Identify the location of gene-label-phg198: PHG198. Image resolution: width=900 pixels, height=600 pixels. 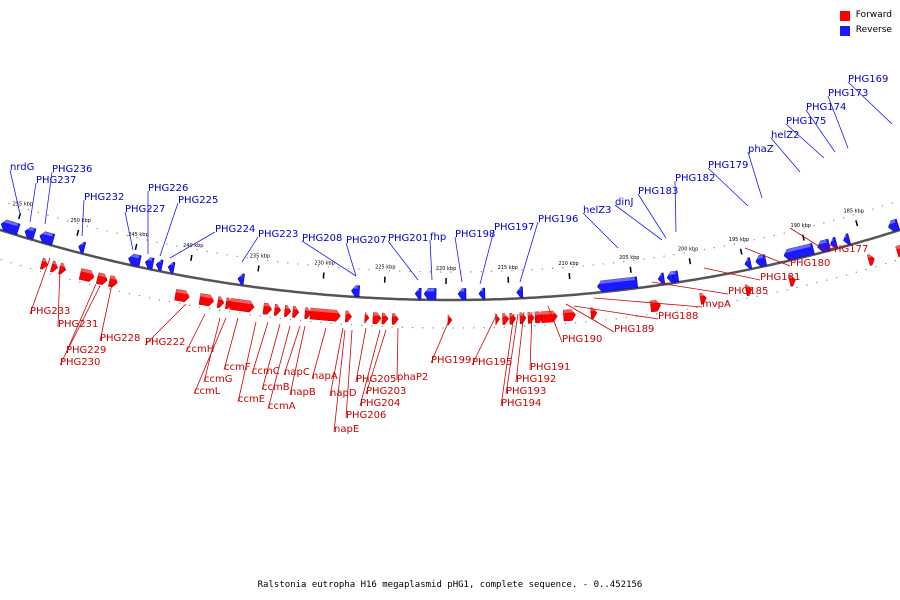
(475, 234).